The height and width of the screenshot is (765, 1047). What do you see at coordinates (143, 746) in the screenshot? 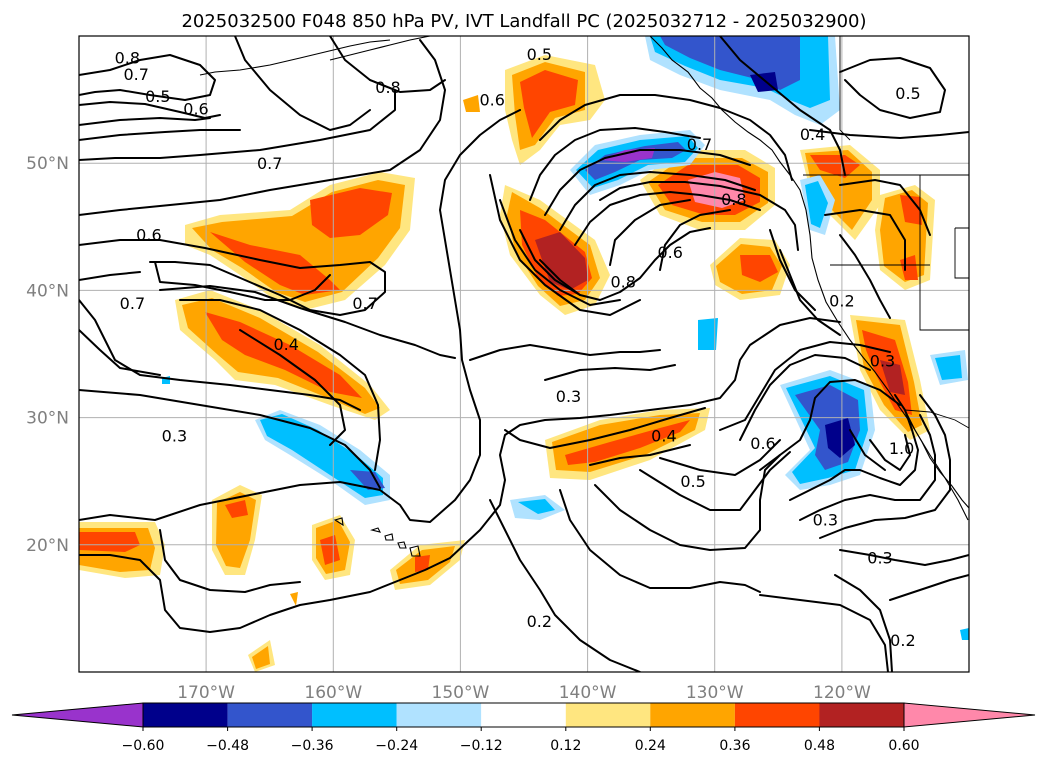
I see `colorbar-tick-label: −0.60` at bounding box center [143, 746].